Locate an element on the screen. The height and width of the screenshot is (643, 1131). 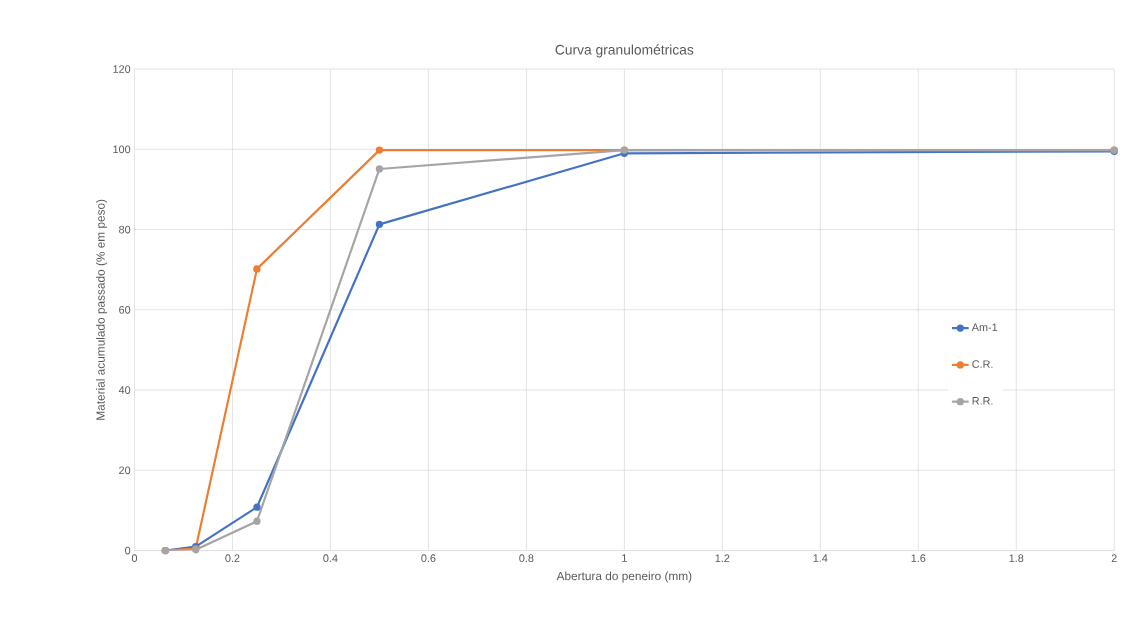
y-tick-label: 60 is located at coordinates (125, 309).